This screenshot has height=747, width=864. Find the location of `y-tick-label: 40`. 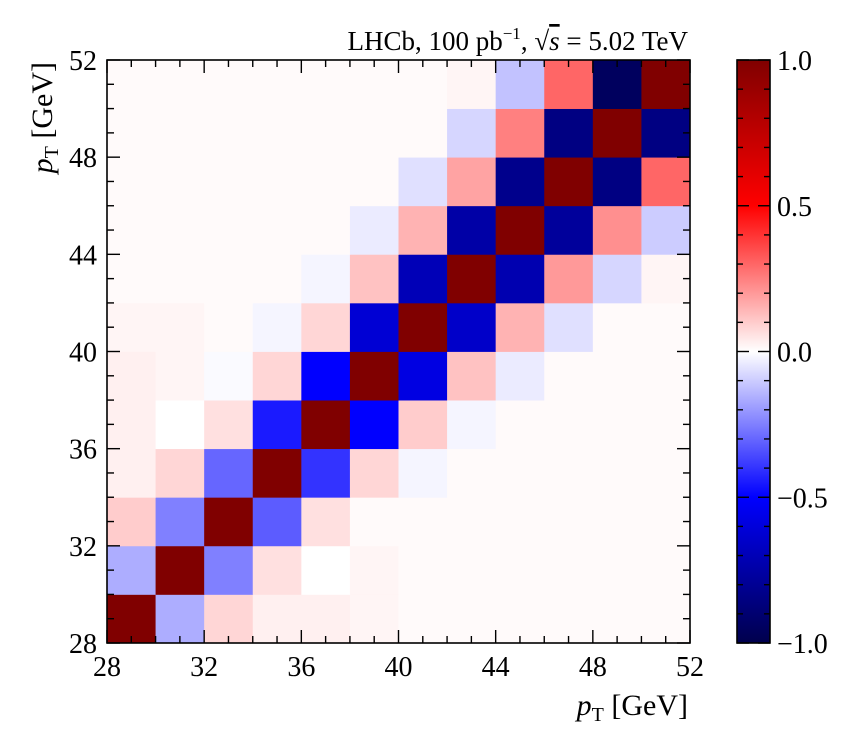

y-tick-label: 40 is located at coordinates (83, 353).